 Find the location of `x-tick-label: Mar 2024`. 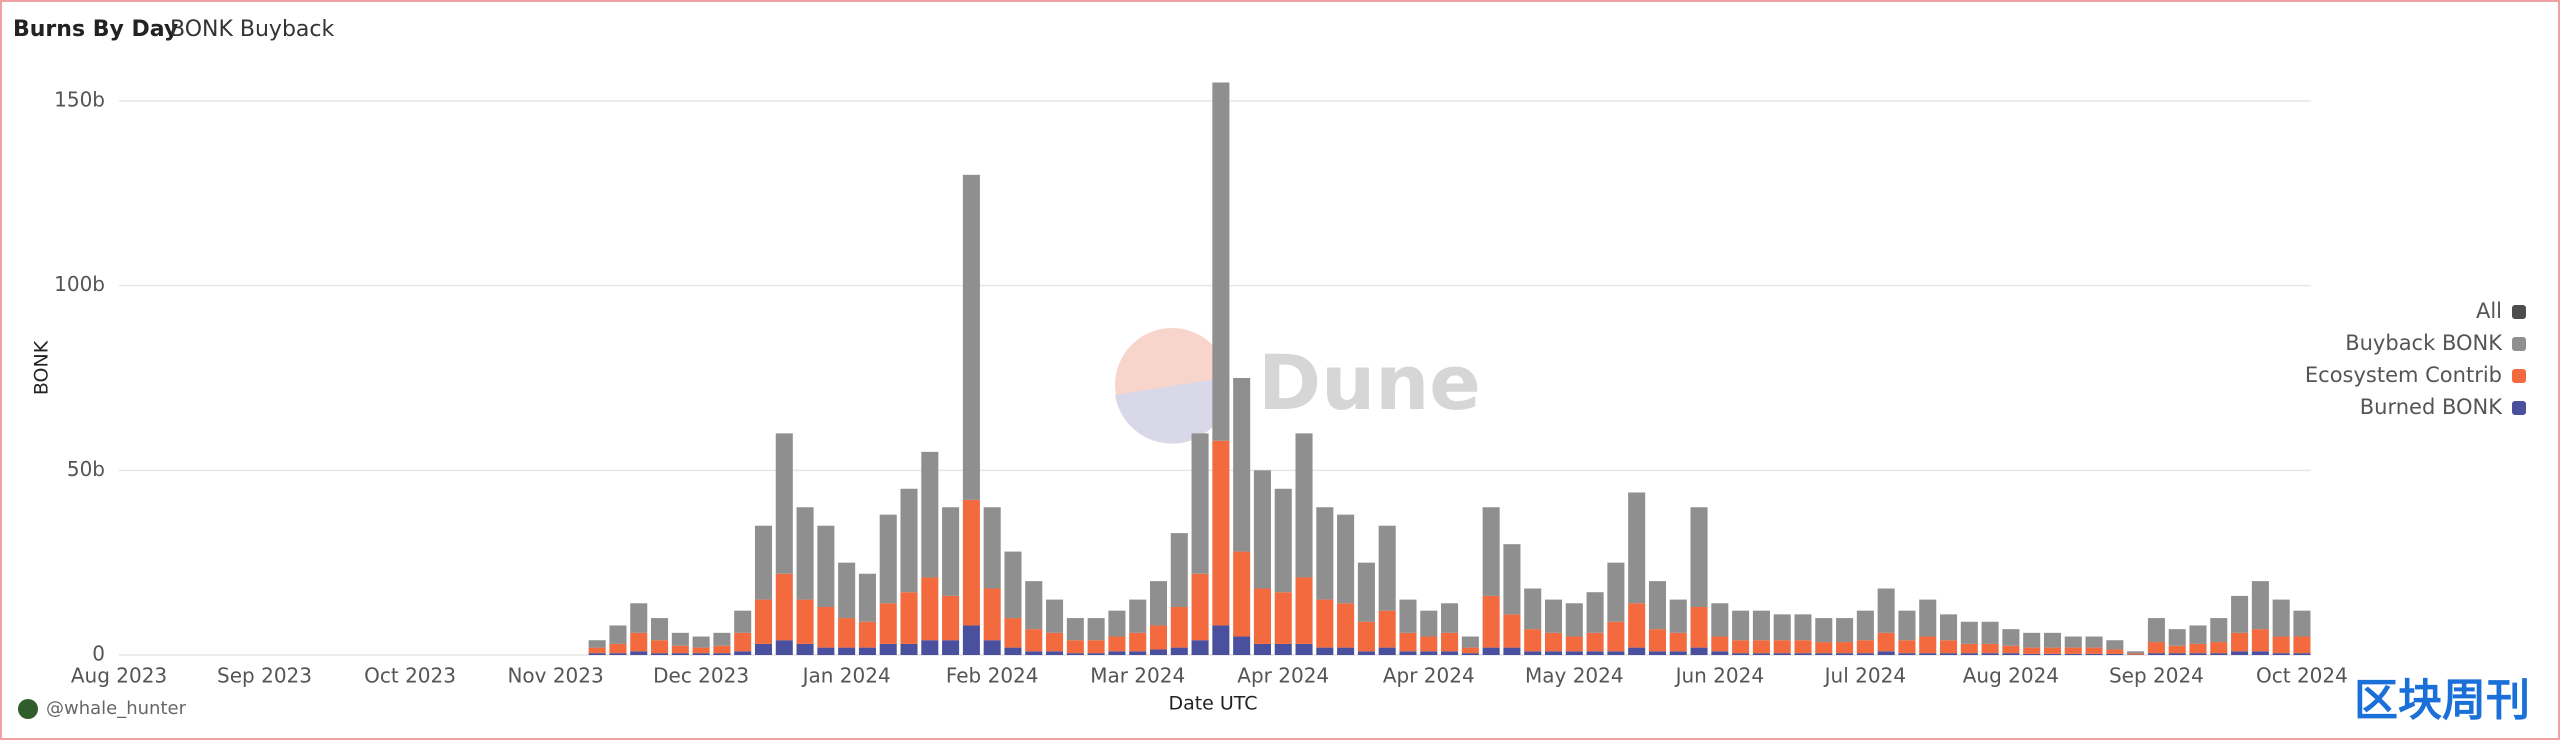

x-tick-label: Mar 2024 is located at coordinates (1137, 676).